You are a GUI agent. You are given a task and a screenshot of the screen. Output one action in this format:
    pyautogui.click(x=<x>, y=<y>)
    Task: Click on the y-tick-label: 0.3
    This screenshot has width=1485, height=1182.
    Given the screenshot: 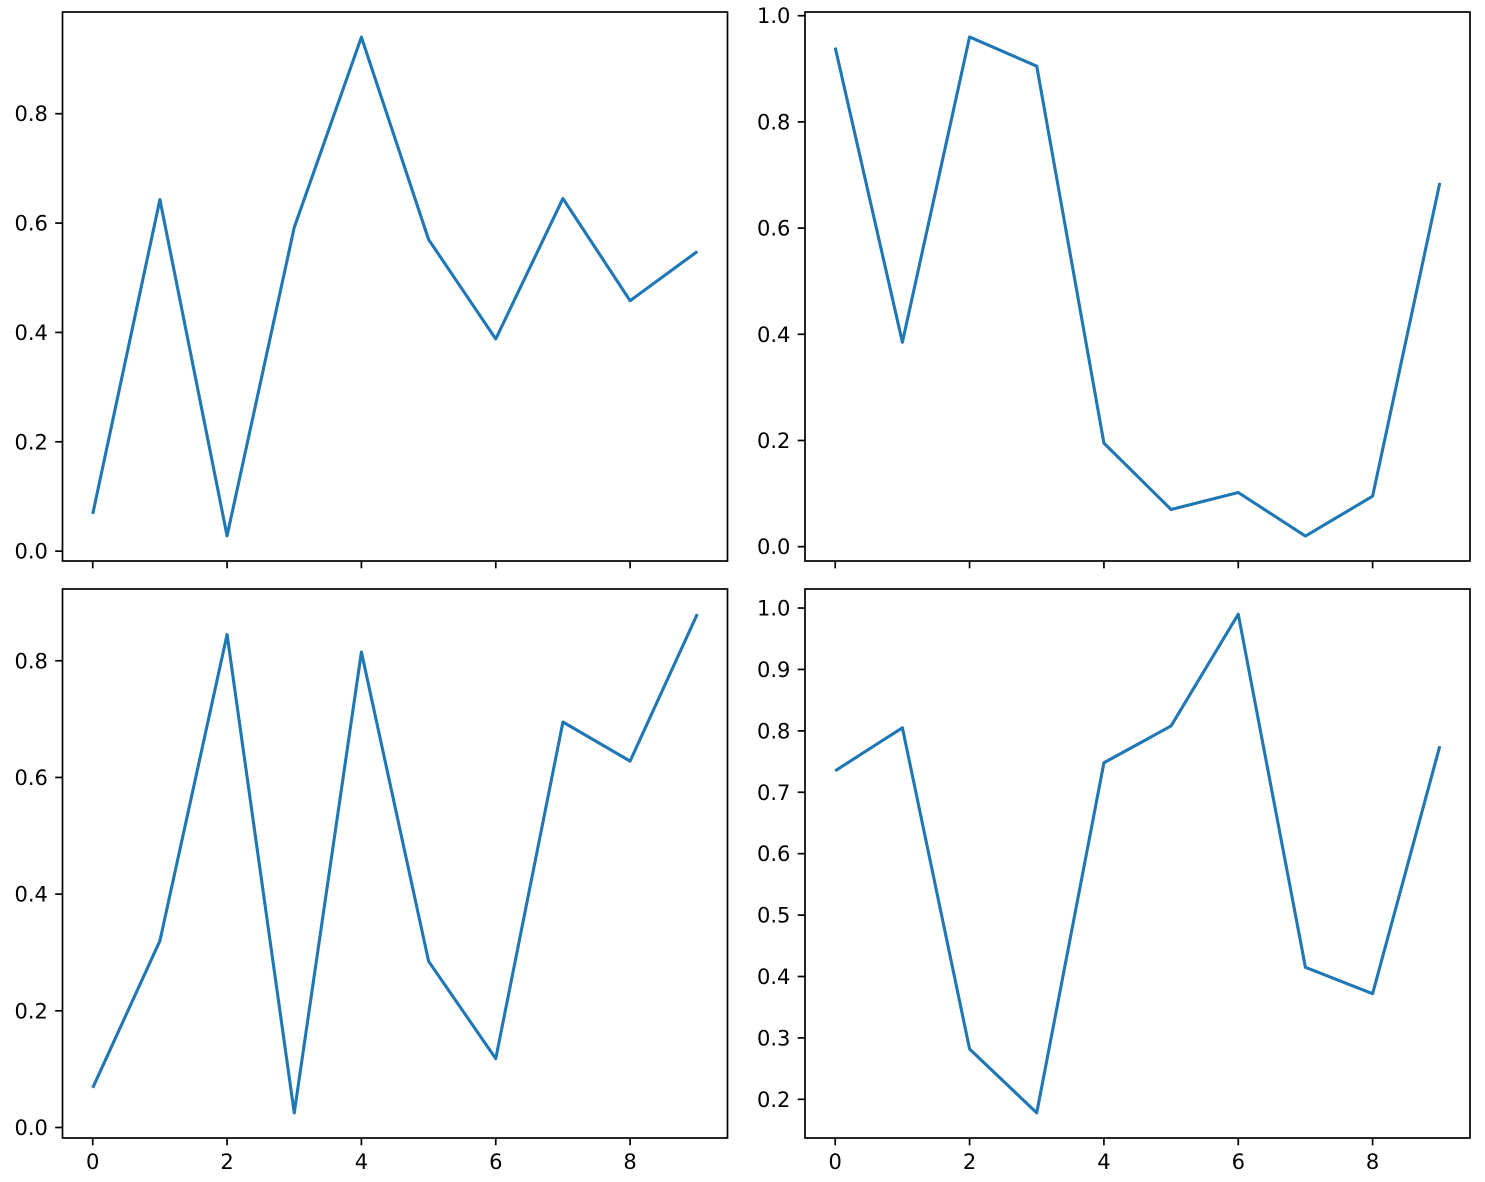 What is the action you would take?
    pyautogui.click(x=773, y=1038)
    